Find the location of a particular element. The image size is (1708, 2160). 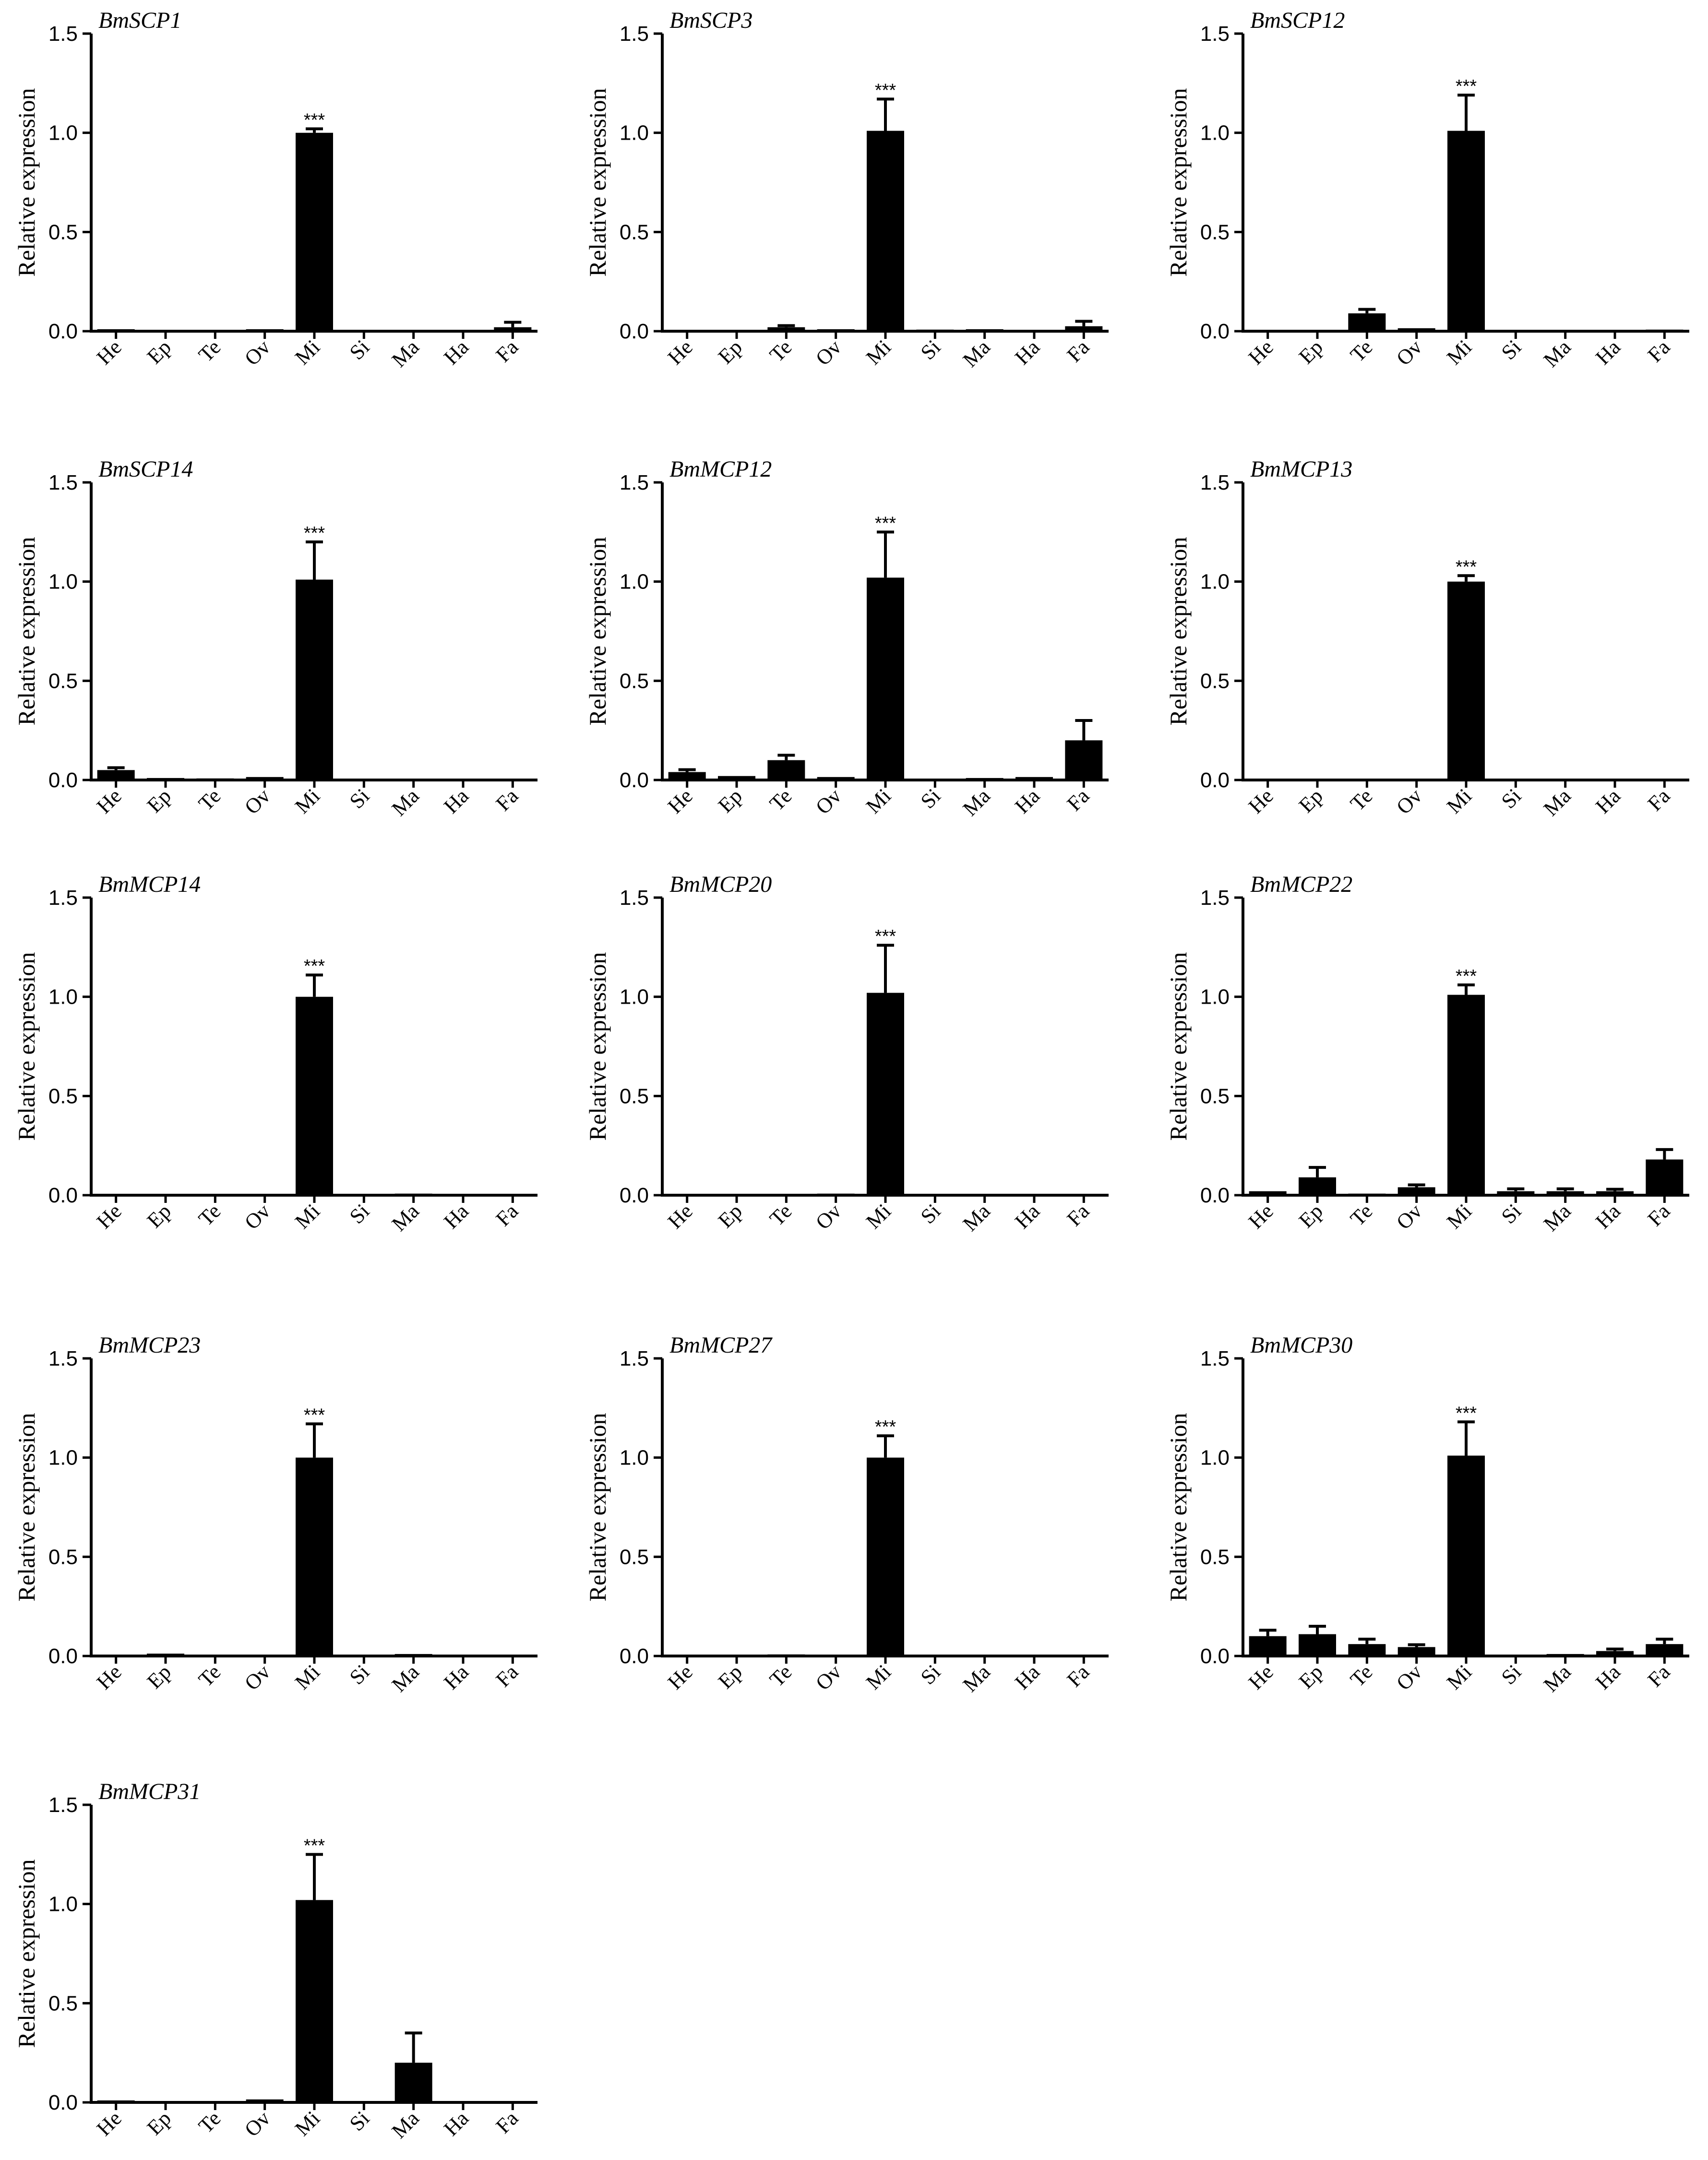

chart-title: BmMCP14 is located at coordinates (149, 884).